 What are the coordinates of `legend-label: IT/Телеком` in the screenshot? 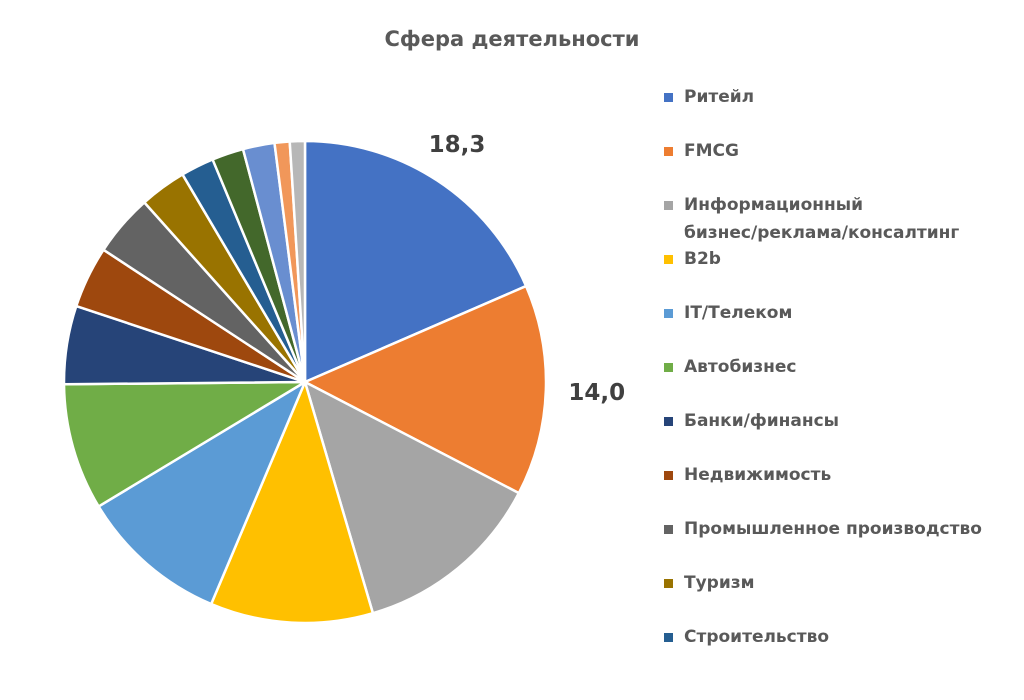 It's located at (738, 313).